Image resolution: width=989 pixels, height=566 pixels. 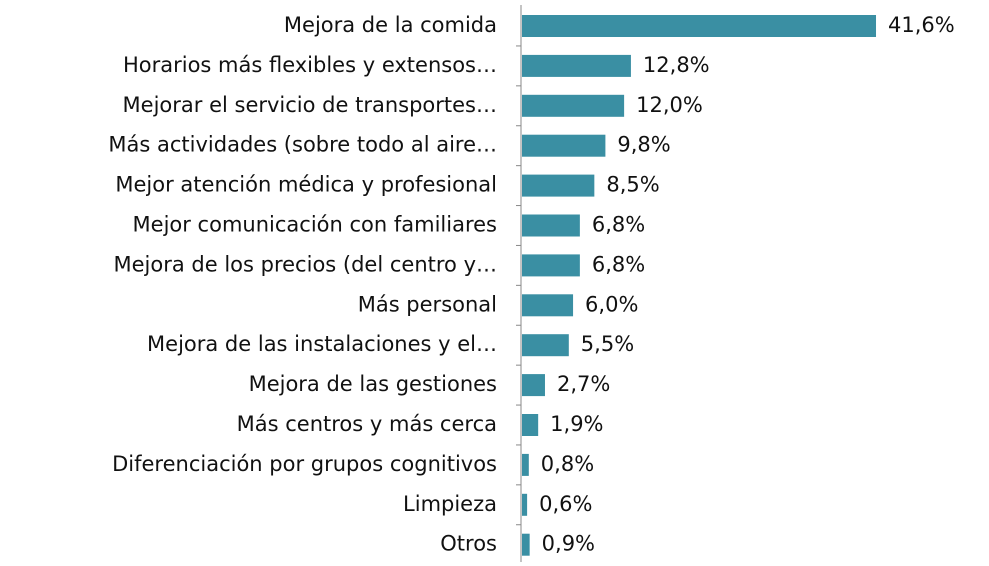 I want to click on value-label: 12,8%, so click(x=676, y=65).